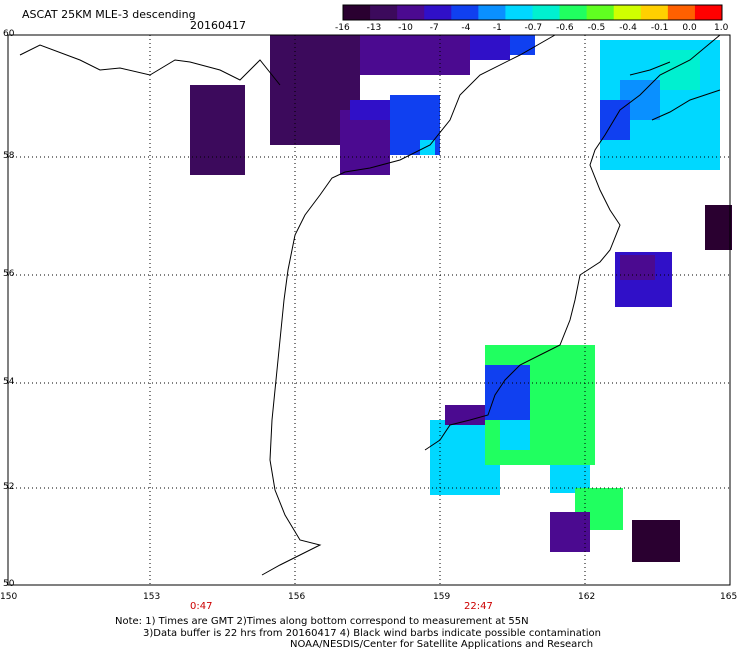 This screenshot has width=740, height=650. I want to click on swath-bottom, so click(555, 453).